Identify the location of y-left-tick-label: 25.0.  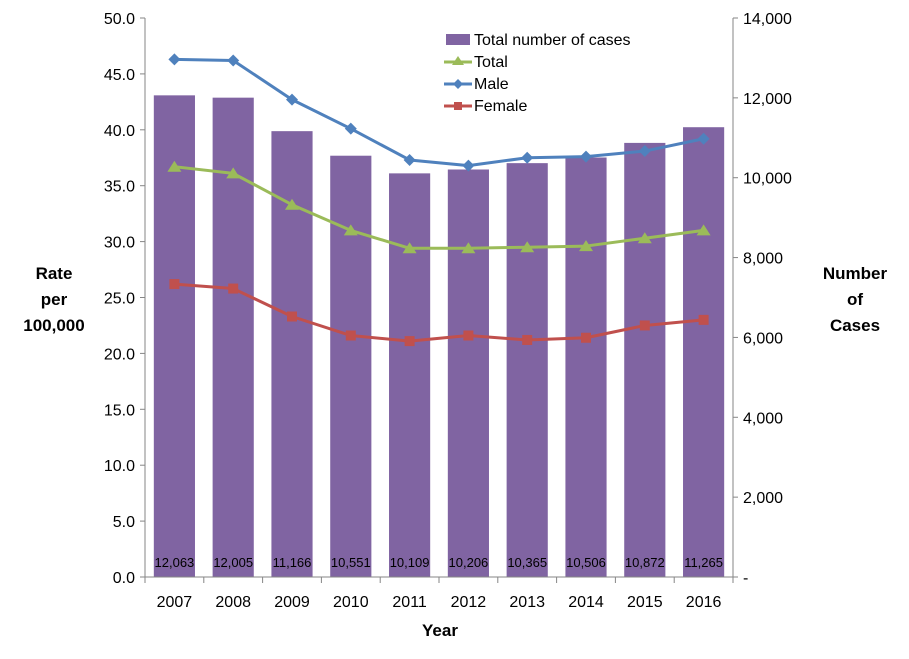
(119, 299).